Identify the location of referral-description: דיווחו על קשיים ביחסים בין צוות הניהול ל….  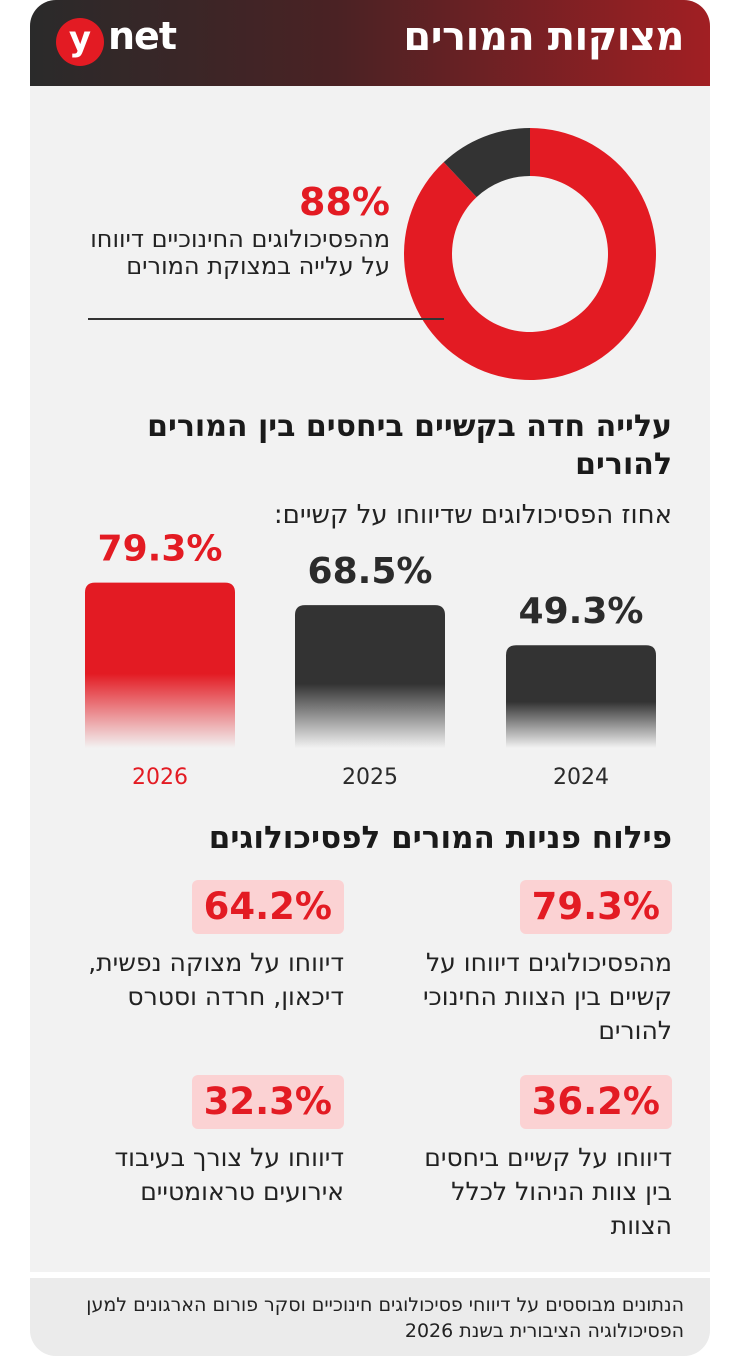
(548, 1191).